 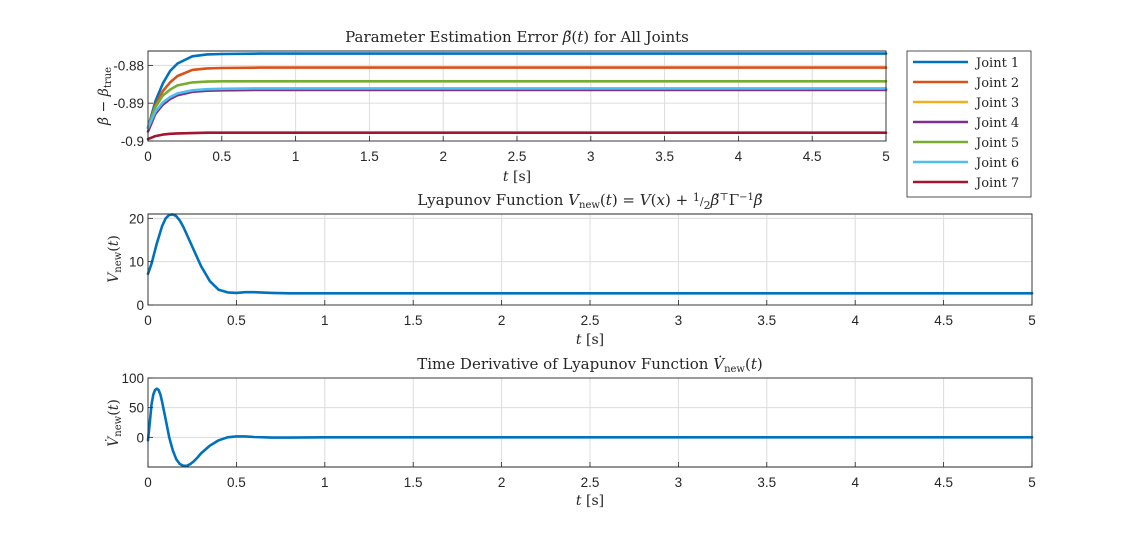 What do you see at coordinates (136, 218) in the screenshot?
I see `y-tick-label: 20` at bounding box center [136, 218].